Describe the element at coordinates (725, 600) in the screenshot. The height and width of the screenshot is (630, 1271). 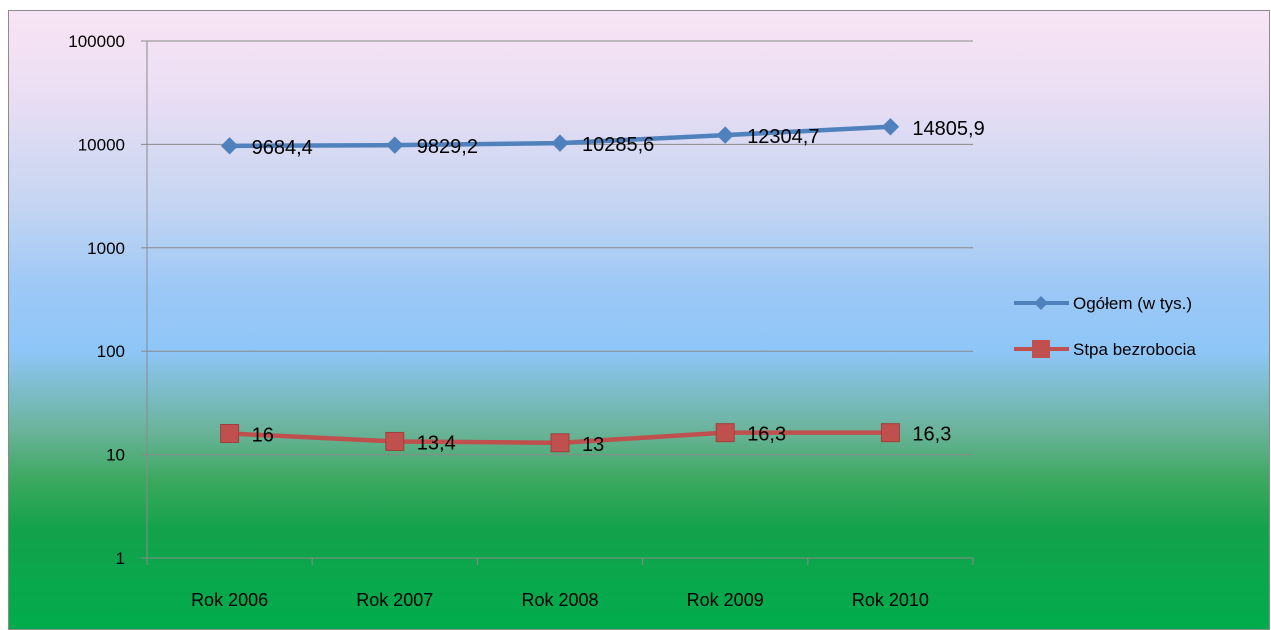
I see `x-tick-label: Rok 2009` at that location.